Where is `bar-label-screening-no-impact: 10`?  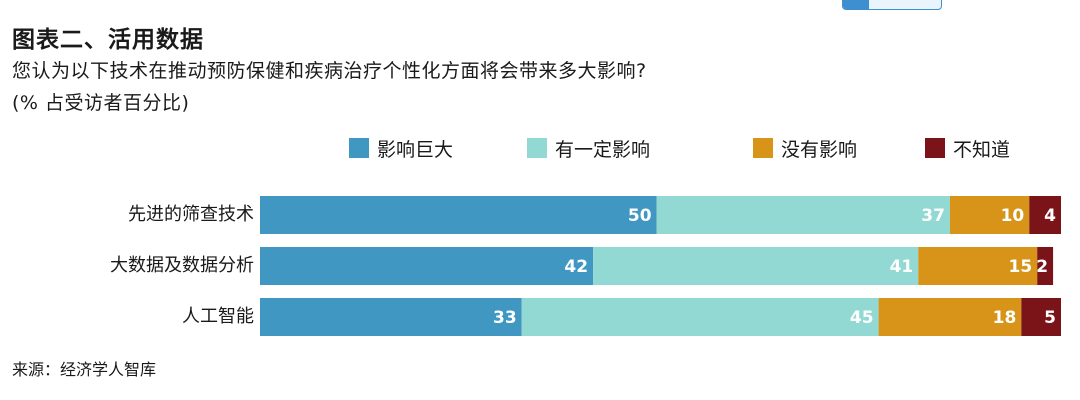 bar-label-screening-no-impact: 10 is located at coordinates (1013, 216).